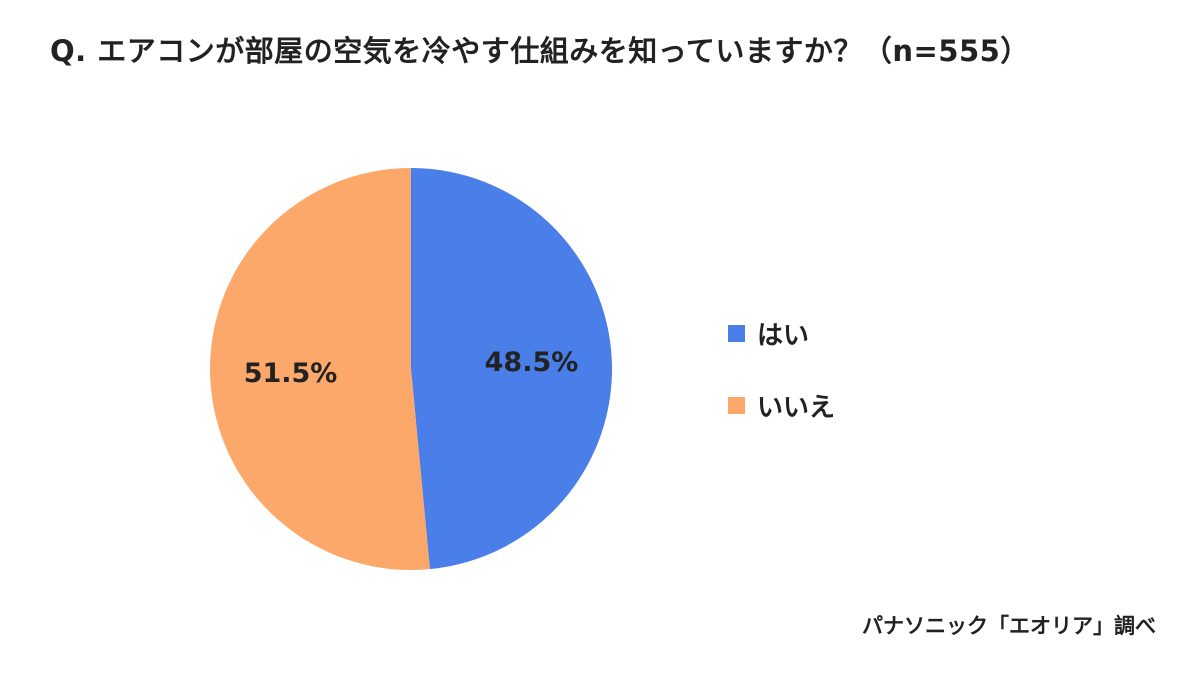 This screenshot has width=1200, height=675. I want to click on legend-item-yes: はい, so click(781, 333).